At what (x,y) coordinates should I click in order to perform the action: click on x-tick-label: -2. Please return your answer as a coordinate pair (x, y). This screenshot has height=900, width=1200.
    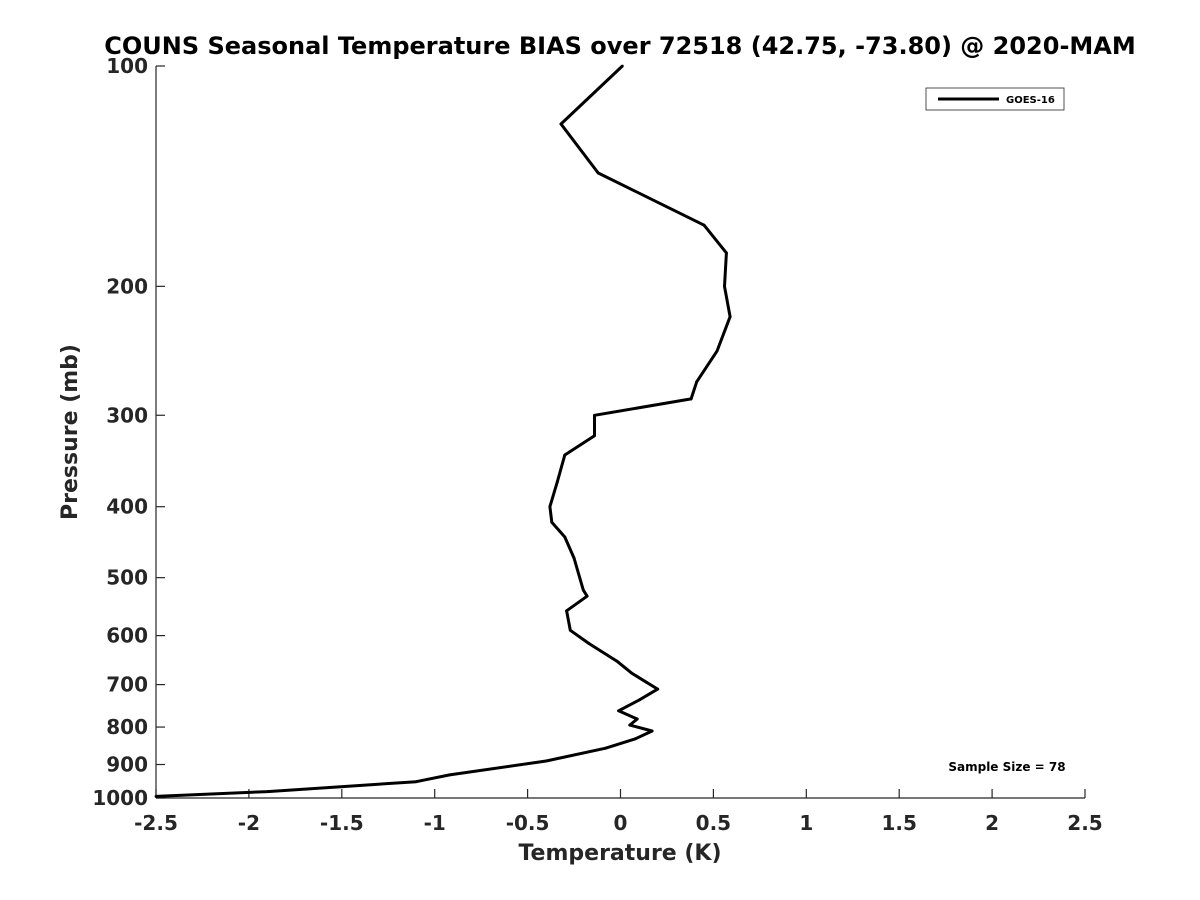
    Looking at the image, I should click on (249, 823).